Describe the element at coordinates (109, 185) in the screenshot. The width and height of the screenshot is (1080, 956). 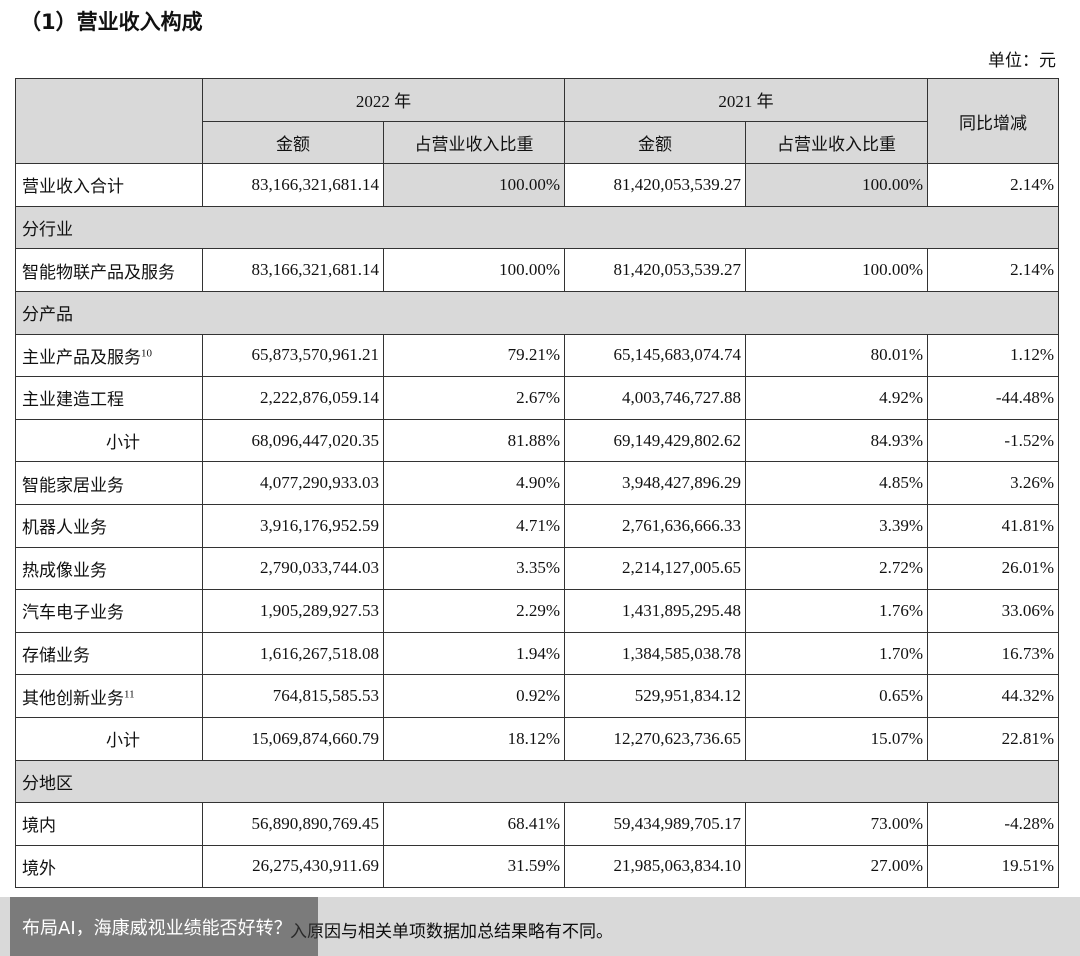
I see `row-label: 营业收入合计` at that location.